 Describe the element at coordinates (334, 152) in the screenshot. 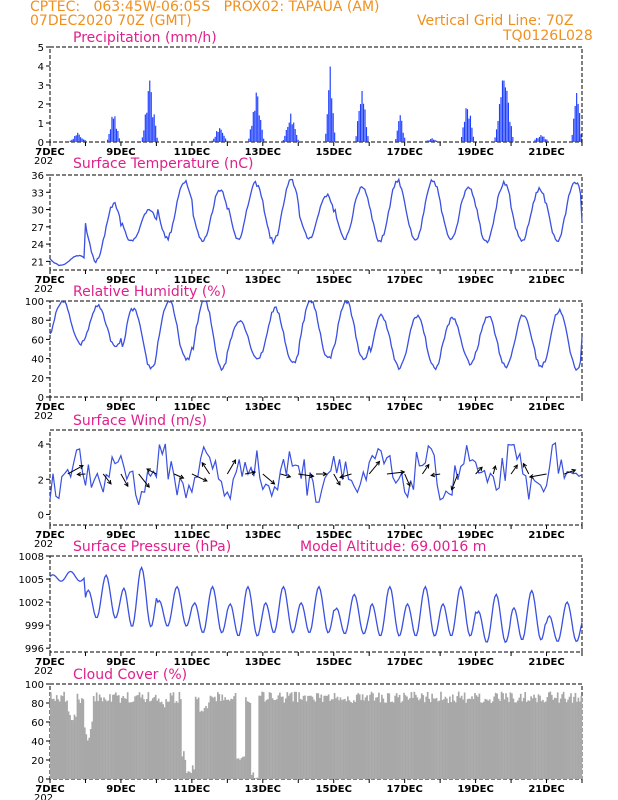

I see `x-tick-label: 15DEC` at that location.